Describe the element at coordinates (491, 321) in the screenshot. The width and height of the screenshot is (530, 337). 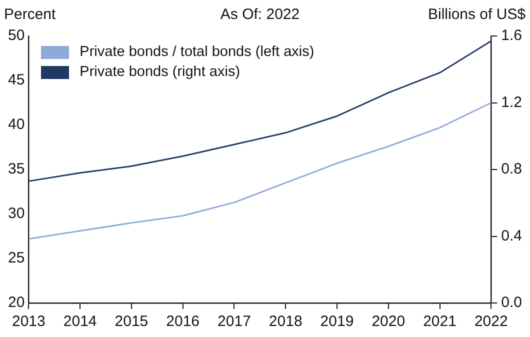
I see `x-tick-label: 2022` at that location.